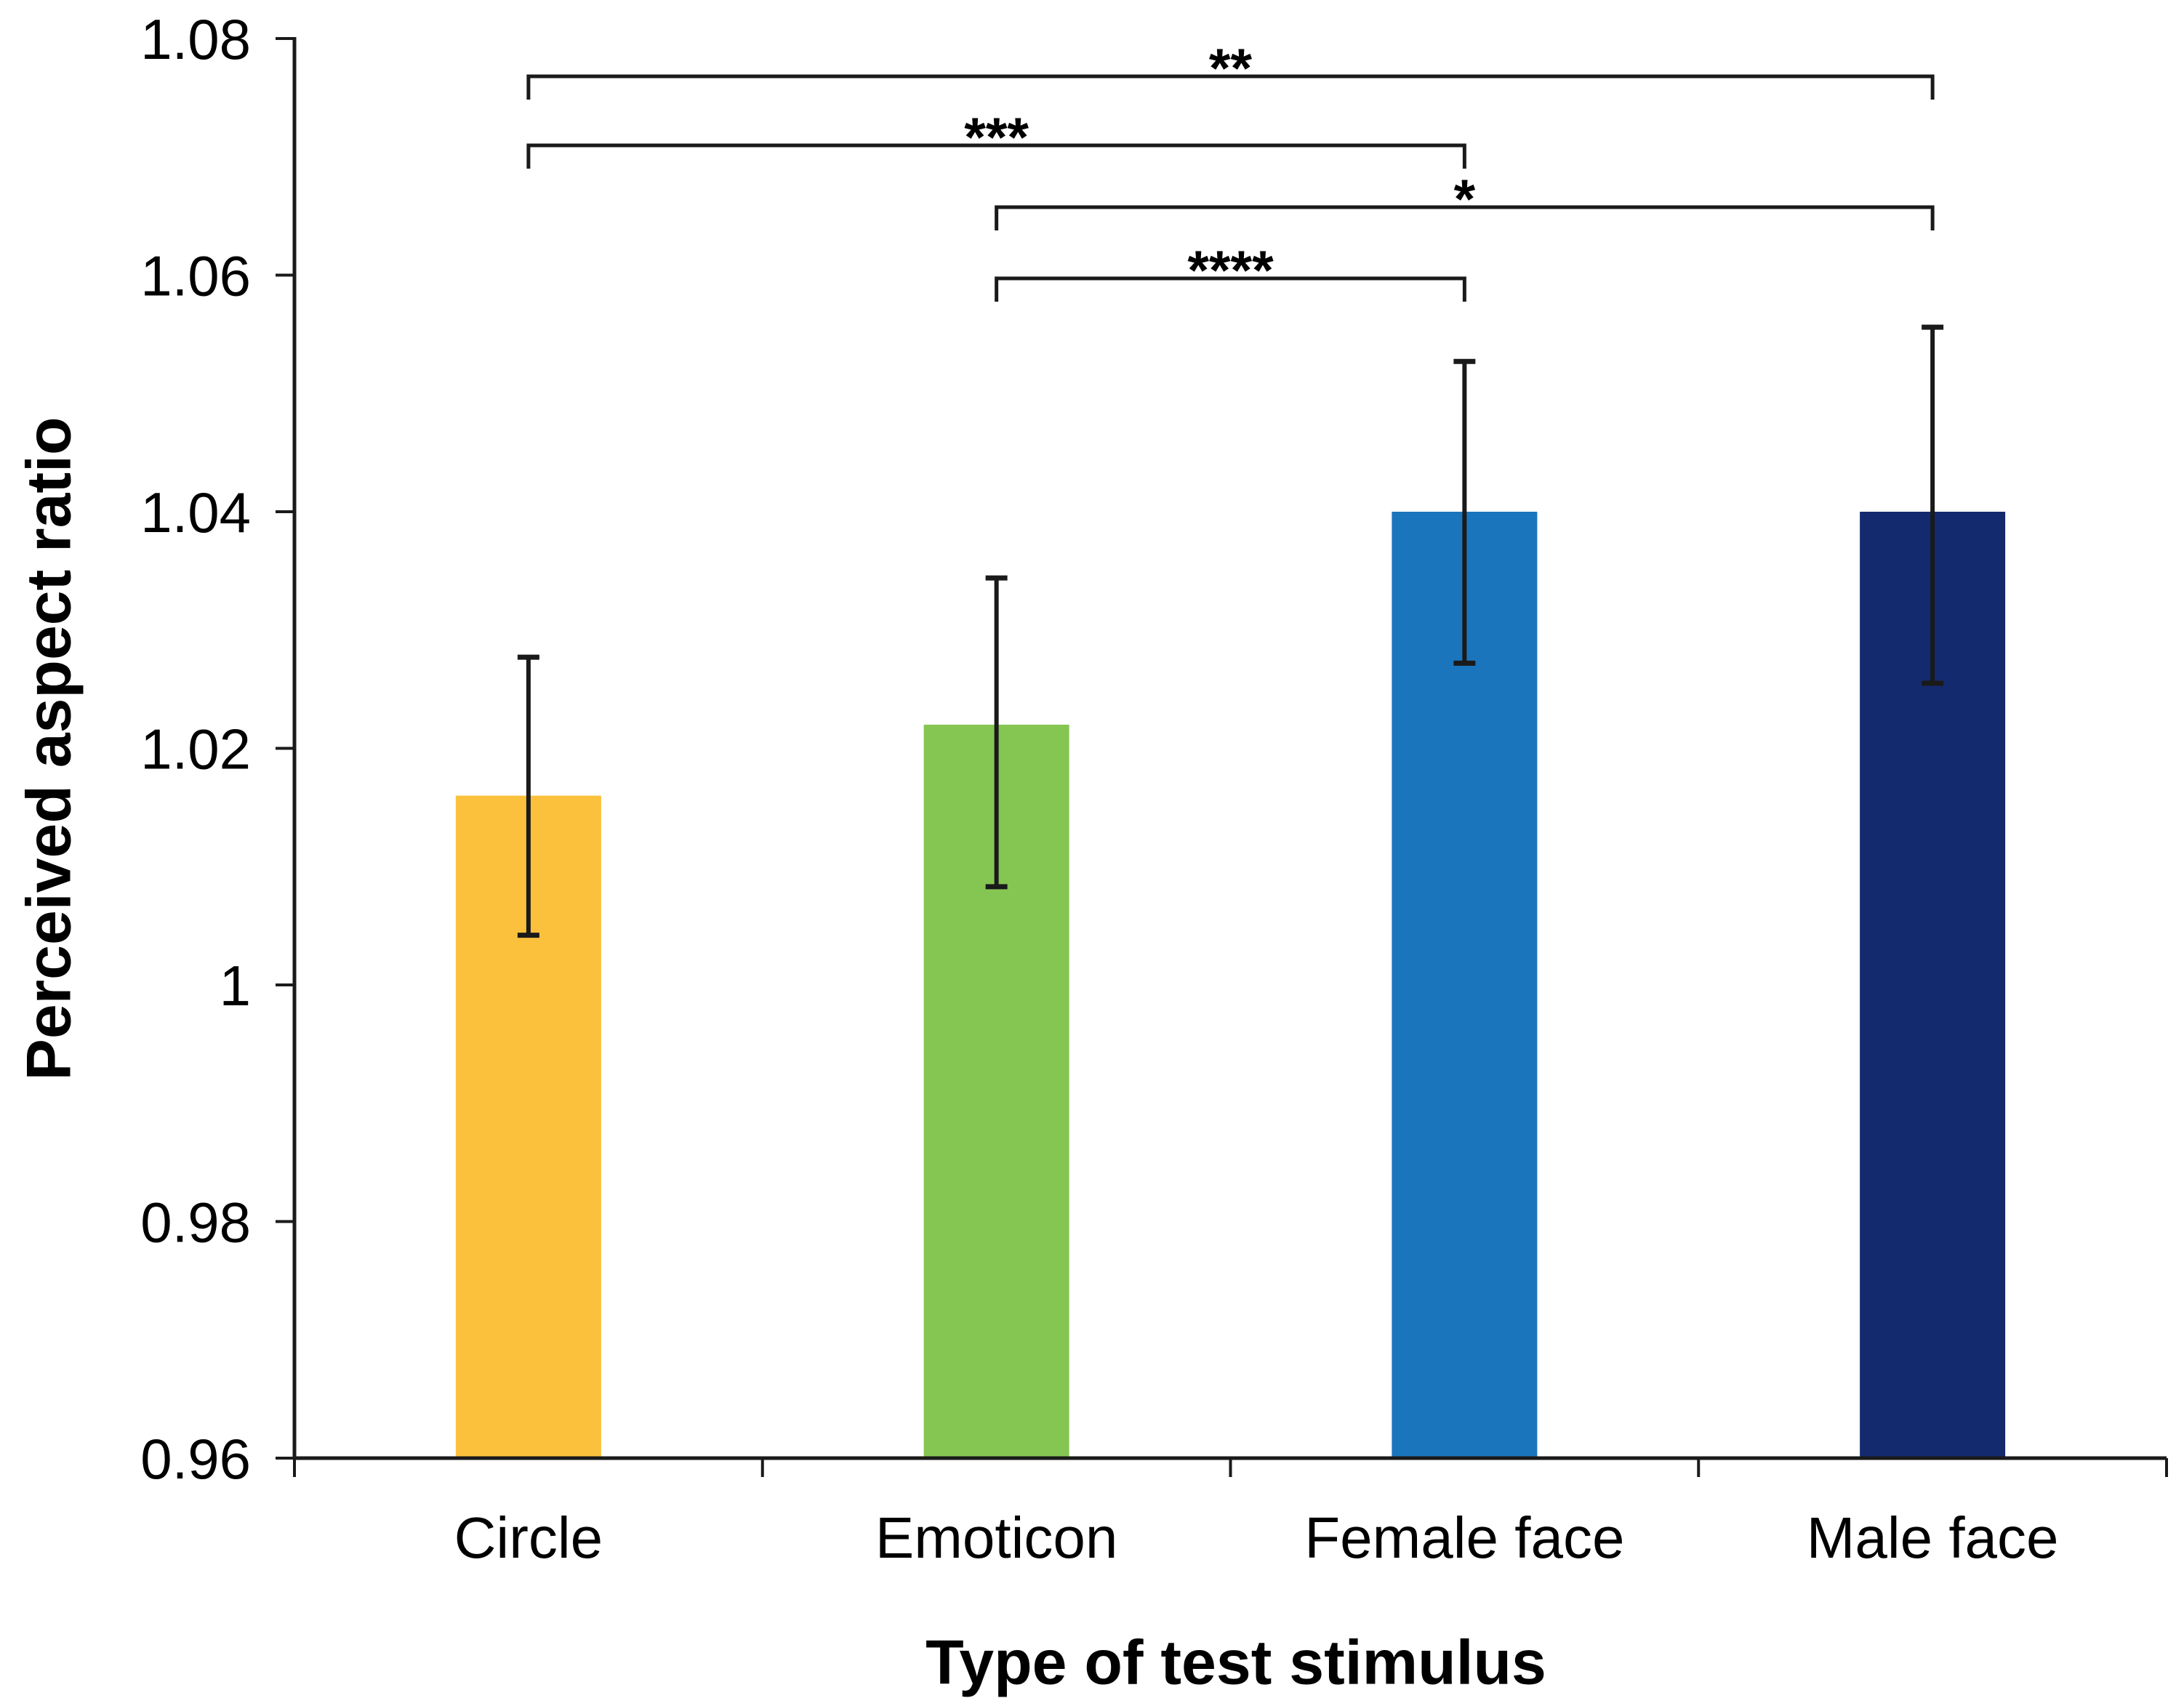 The height and width of the screenshot is (1698, 2184). What do you see at coordinates (195, 512) in the screenshot?
I see `y-tick-label-1.04: 1.04` at bounding box center [195, 512].